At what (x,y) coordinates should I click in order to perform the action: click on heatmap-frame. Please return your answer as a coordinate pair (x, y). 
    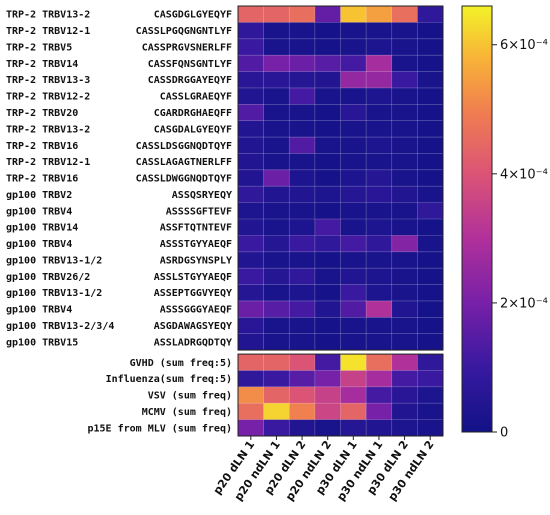
    Looking at the image, I should click on (340, 395).